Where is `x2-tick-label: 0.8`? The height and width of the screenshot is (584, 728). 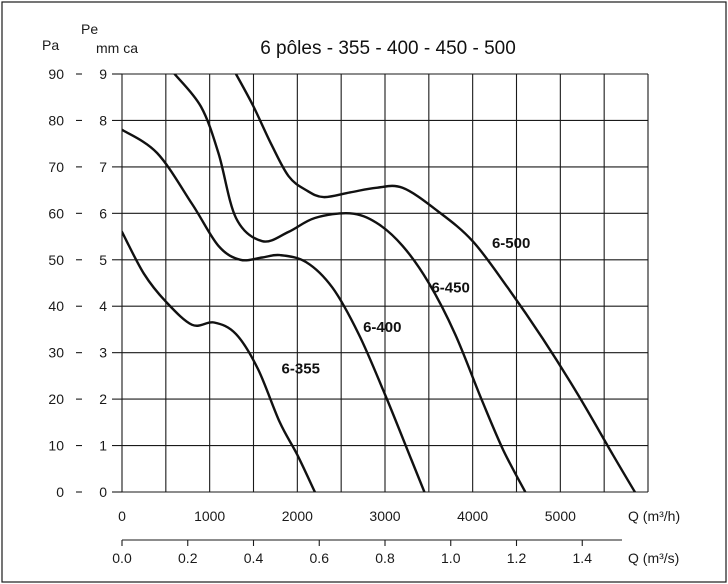
x2-tick-label: 0.8 is located at coordinates (385, 558).